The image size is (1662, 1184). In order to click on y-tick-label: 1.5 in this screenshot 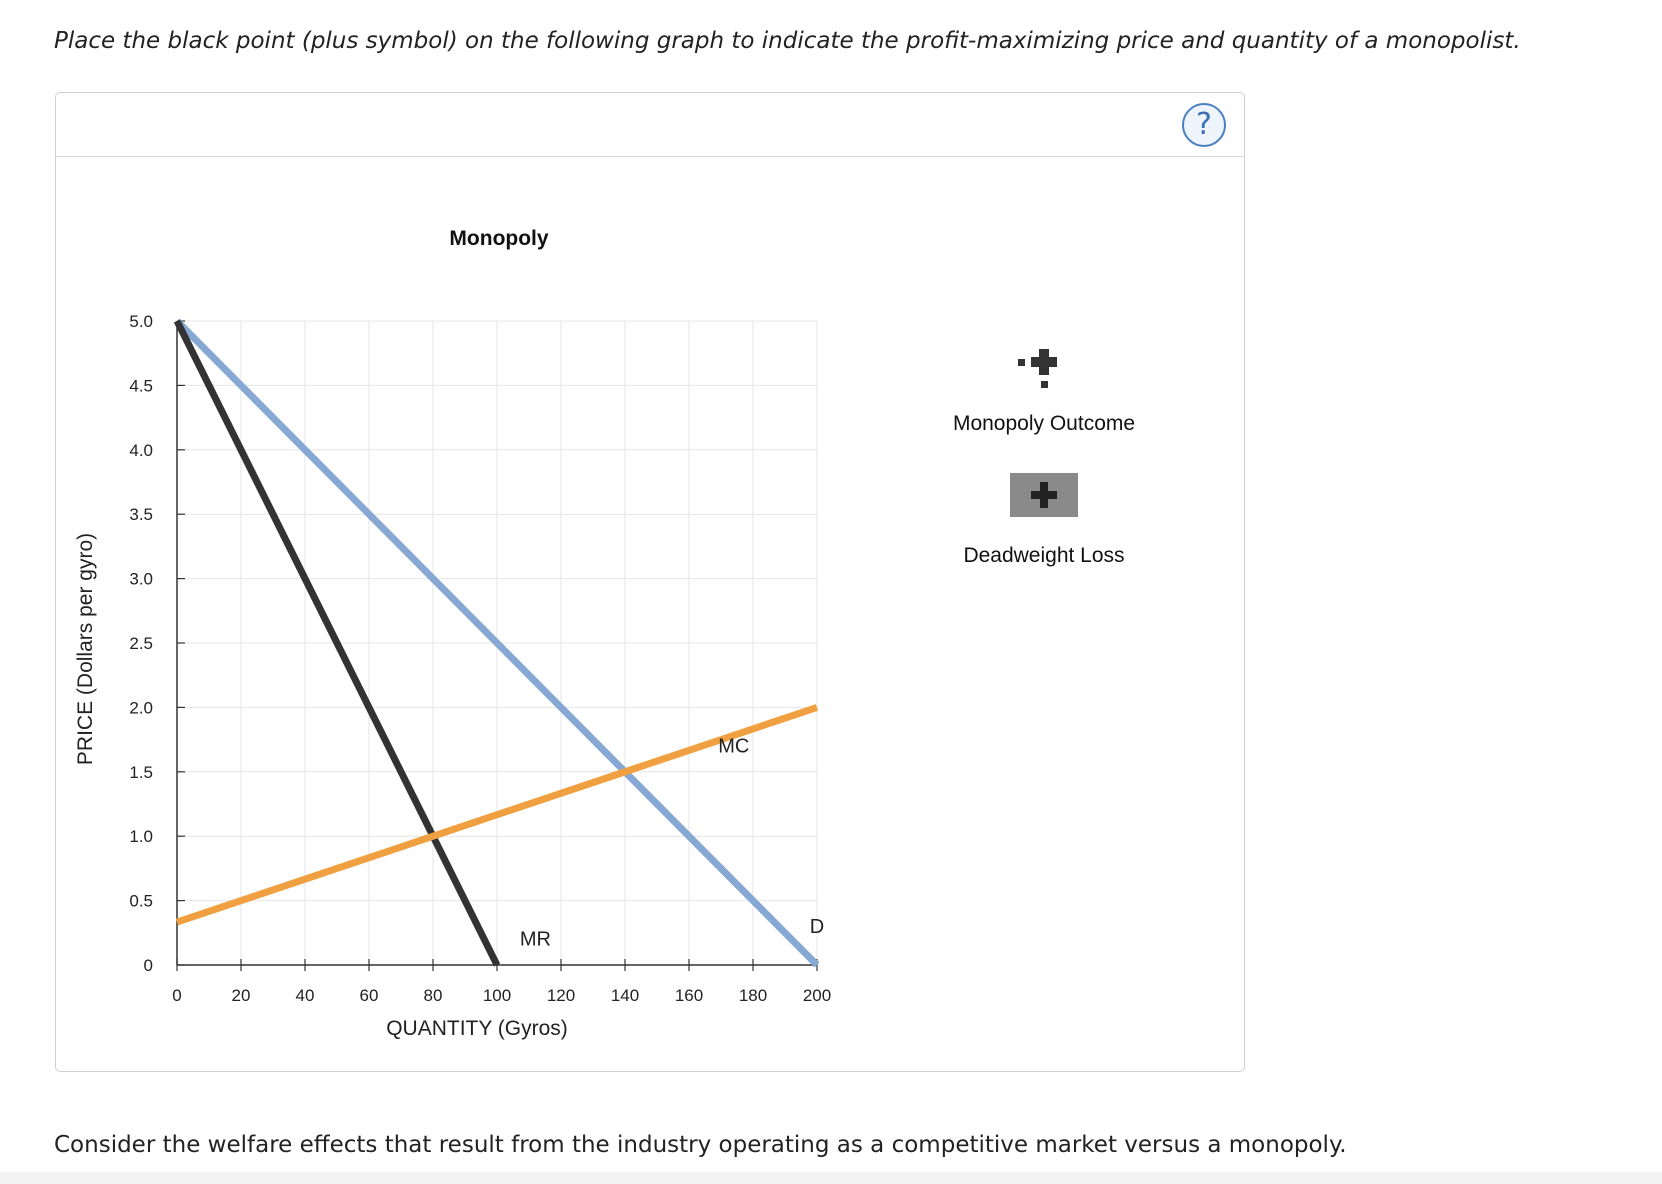, I will do `click(141, 772)`.